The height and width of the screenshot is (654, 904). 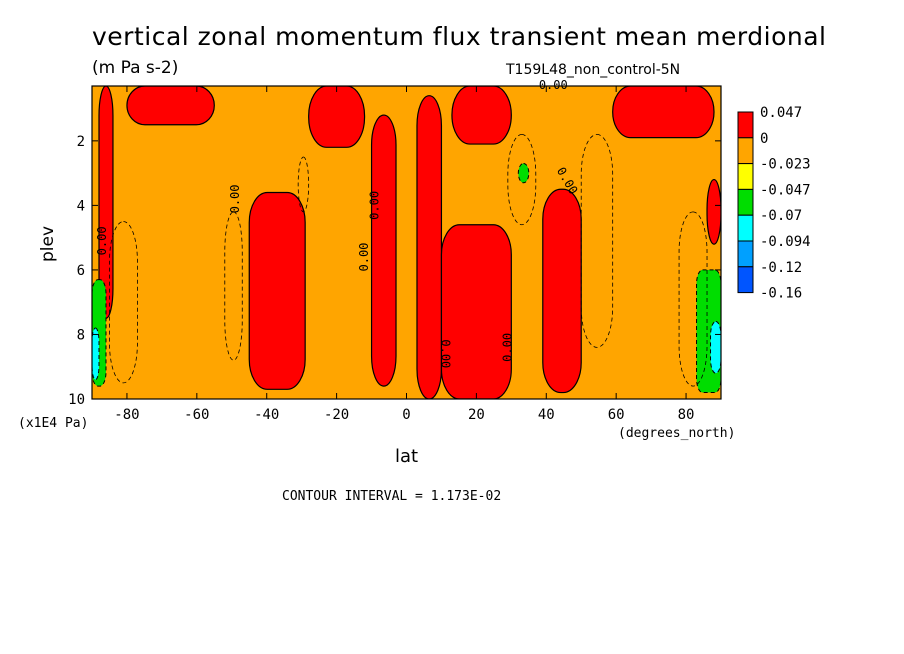 What do you see at coordinates (81, 142) in the screenshot?
I see `y-tick-label: 2` at bounding box center [81, 142].